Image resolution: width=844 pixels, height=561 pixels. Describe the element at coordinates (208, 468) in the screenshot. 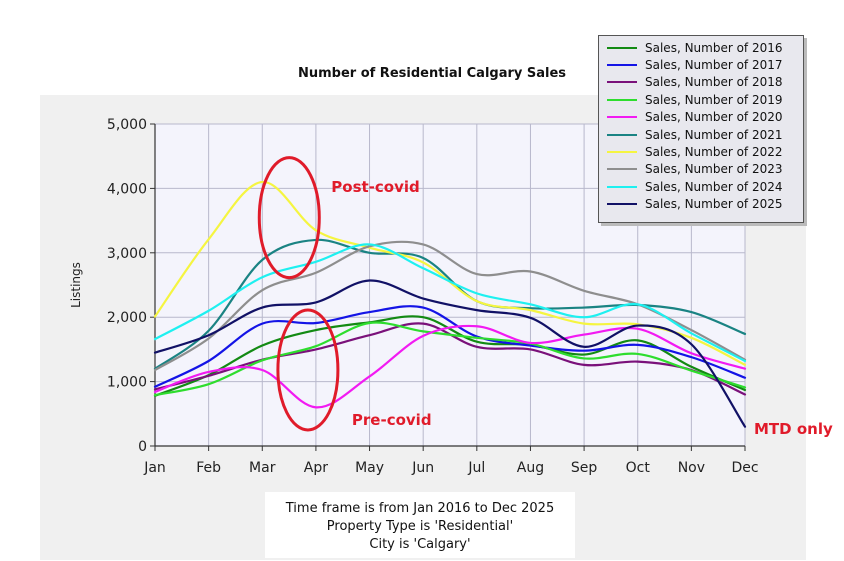

I see `x-tick-label: Feb` at that location.